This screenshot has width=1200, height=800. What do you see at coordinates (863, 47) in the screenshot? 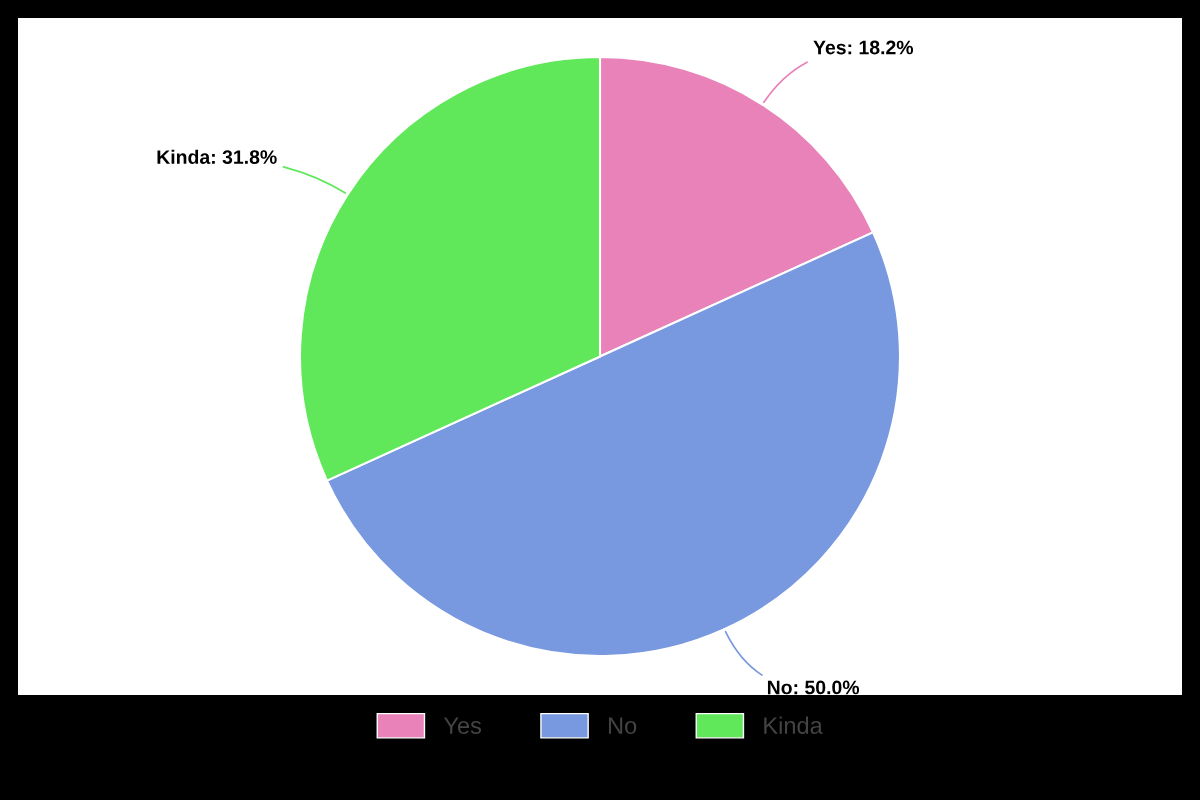
I see `data-label: Yes: 18.2%` at bounding box center [863, 47].